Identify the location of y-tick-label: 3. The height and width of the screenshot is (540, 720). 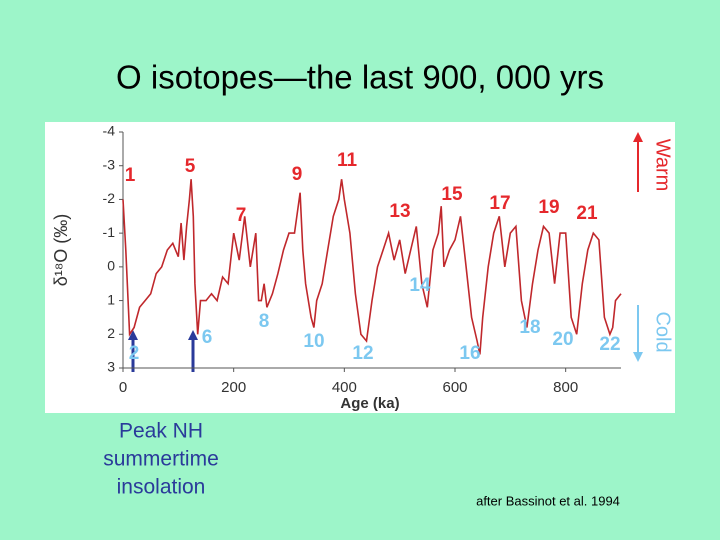
(111, 367).